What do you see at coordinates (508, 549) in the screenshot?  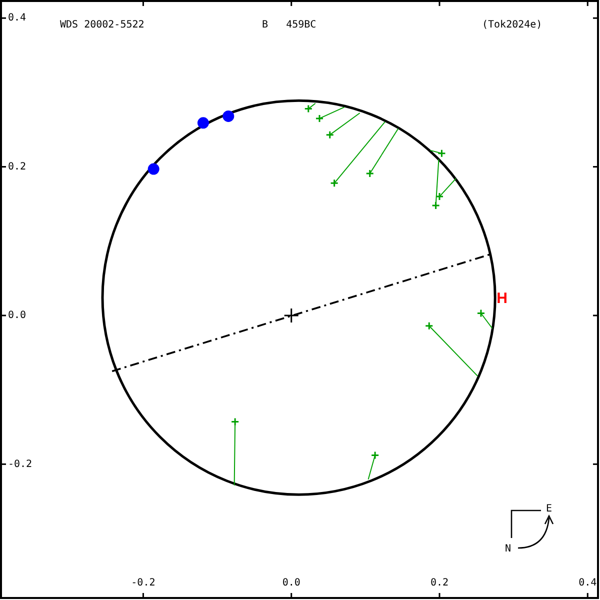 I see `annotation: N` at bounding box center [508, 549].